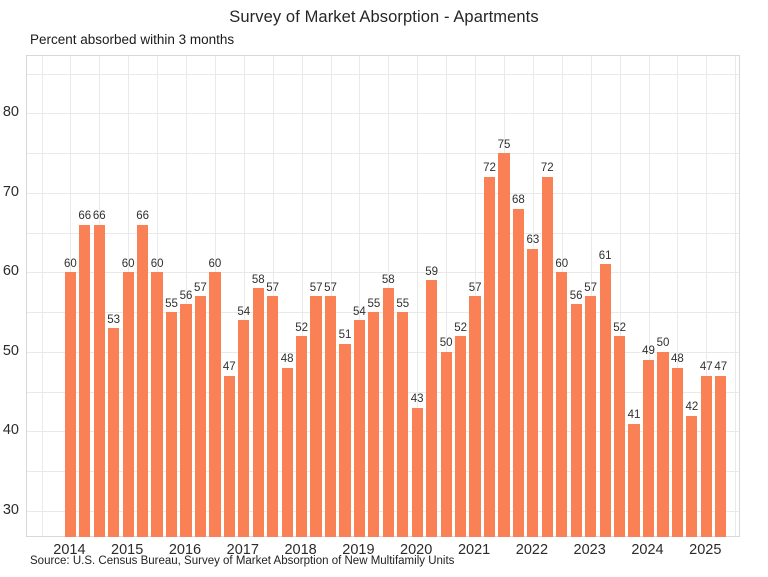 This screenshot has height=577, width=768. Describe the element at coordinates (663, 343) in the screenshot. I see `bar-value-label: 50` at that location.